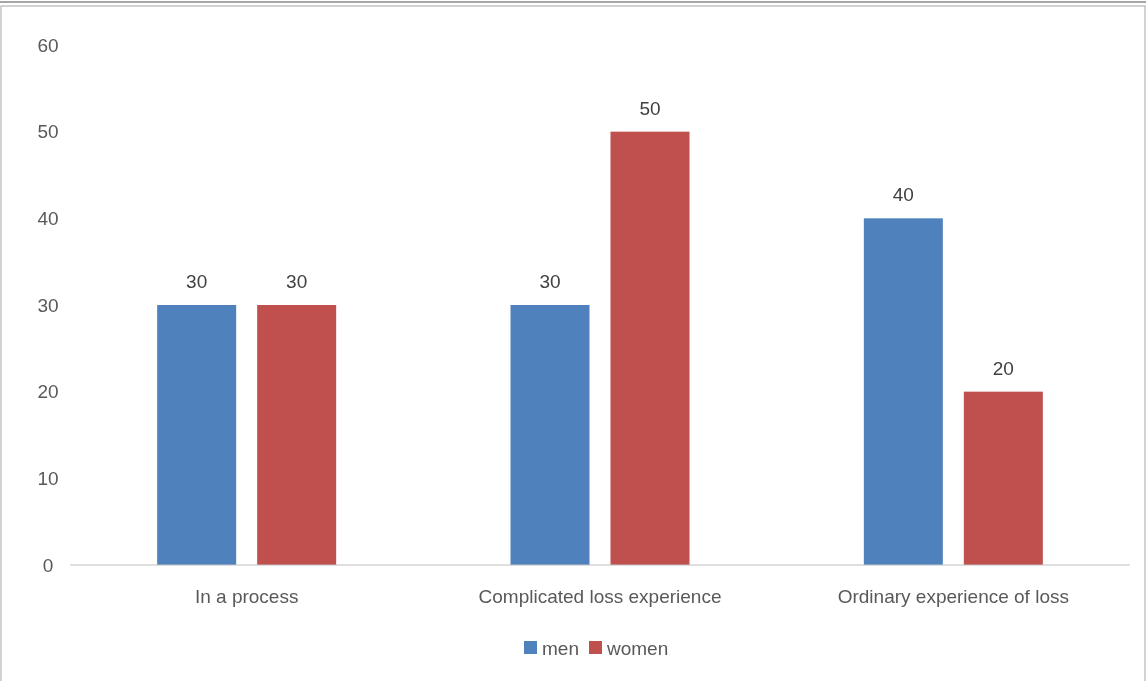  What do you see at coordinates (48, 392) in the screenshot?
I see `y-tick-label: 20` at bounding box center [48, 392].